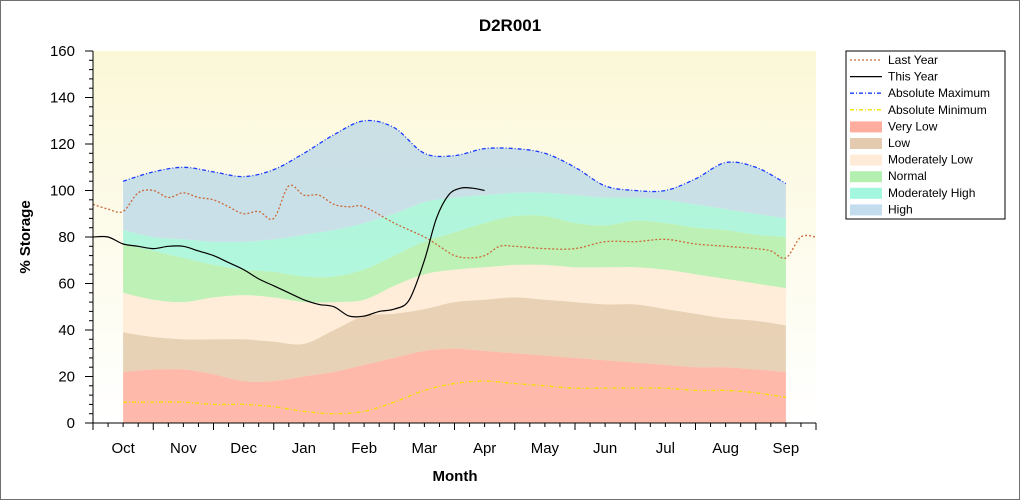 Image resolution: width=1020 pixels, height=500 pixels. I want to click on y-tick-label: 60, so click(66, 284).